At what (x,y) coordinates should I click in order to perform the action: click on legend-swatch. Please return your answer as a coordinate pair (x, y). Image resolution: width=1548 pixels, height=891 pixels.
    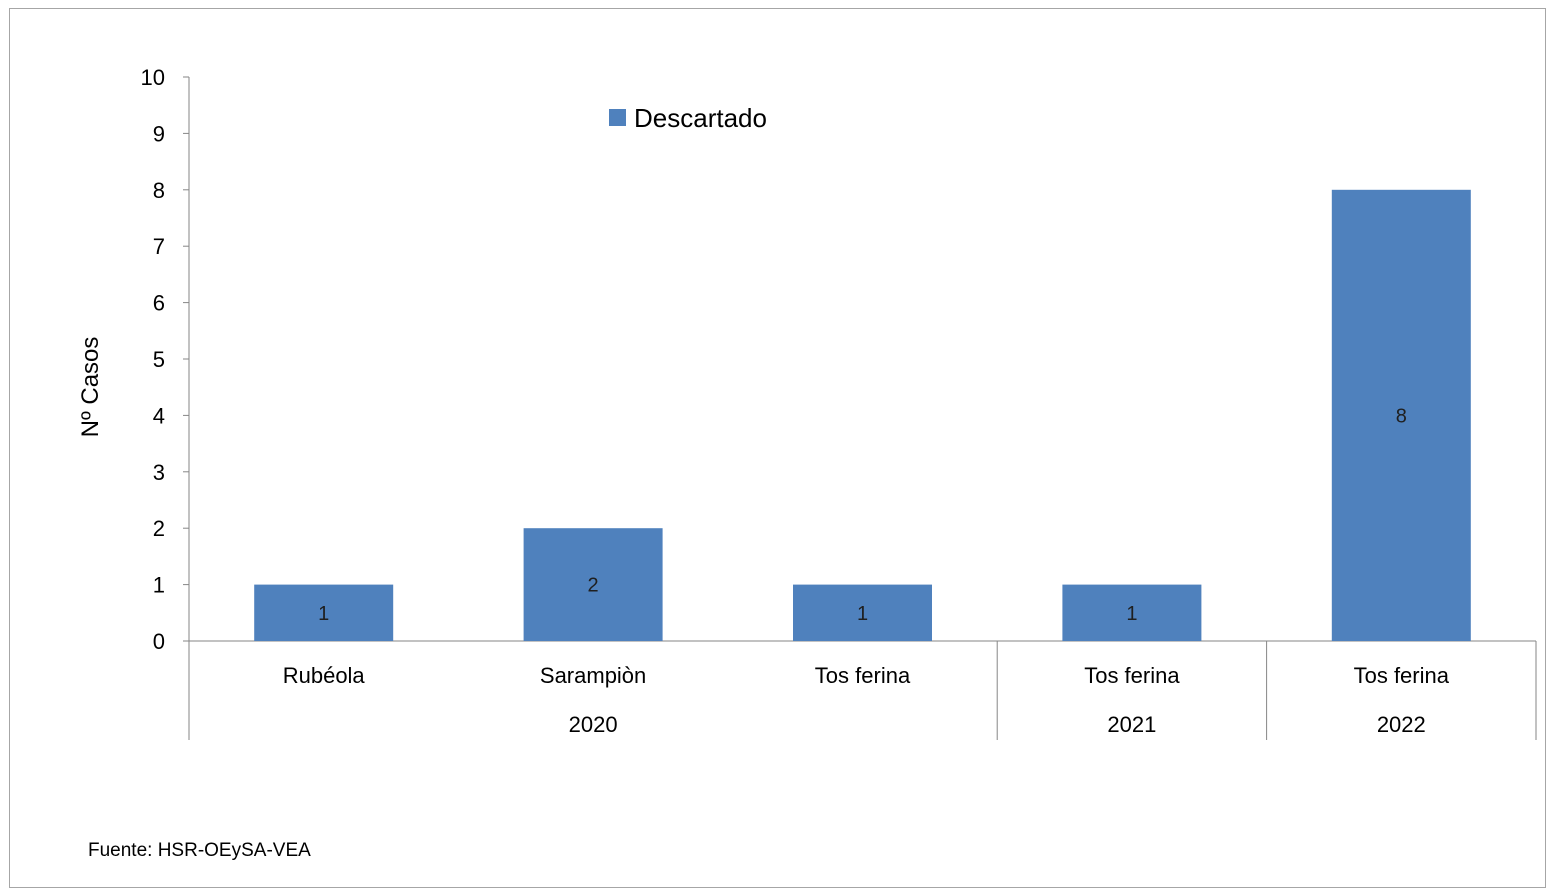
    Looking at the image, I should click on (617, 117).